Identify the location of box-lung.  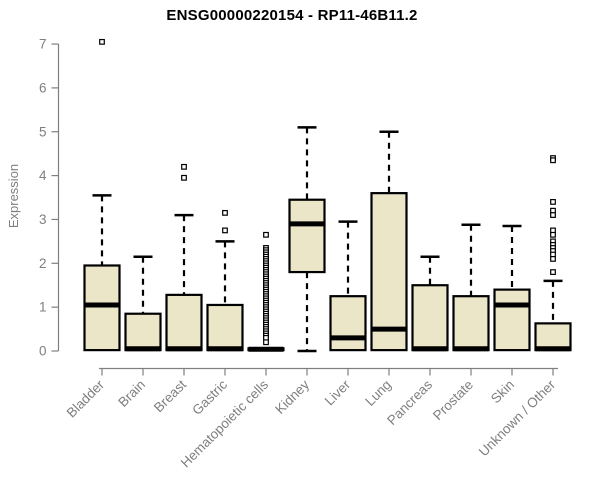
(389, 272).